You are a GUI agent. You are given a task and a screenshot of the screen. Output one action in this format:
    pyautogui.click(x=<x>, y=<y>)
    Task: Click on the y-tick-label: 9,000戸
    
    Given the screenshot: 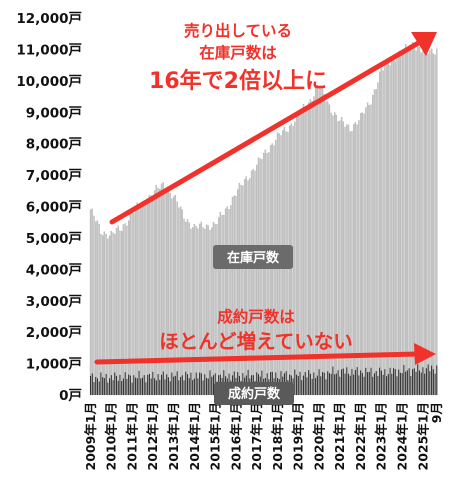 What is the action you would take?
    pyautogui.click(x=54, y=113)
    